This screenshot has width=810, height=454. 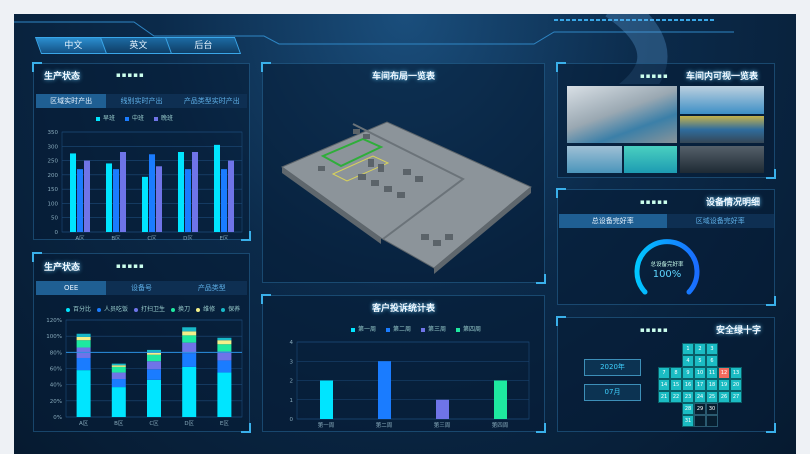 What do you see at coordinates (141, 101) in the screenshot?
I see `tab-line-output: 线别实时产出` at bounding box center [141, 101].